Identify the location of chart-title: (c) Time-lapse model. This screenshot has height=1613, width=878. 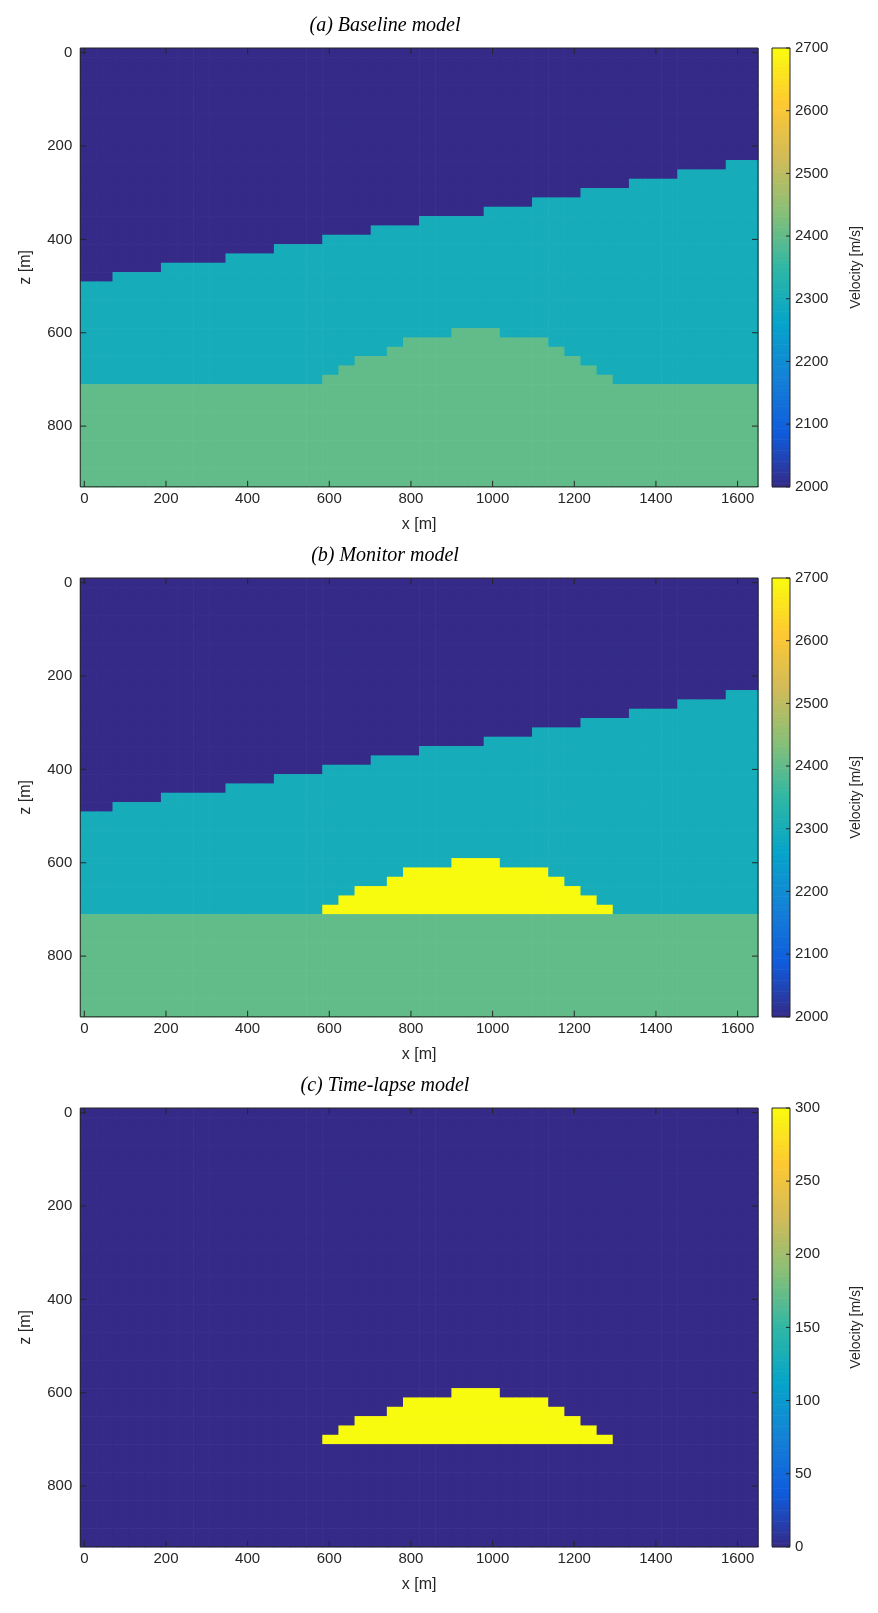
(385, 1085).